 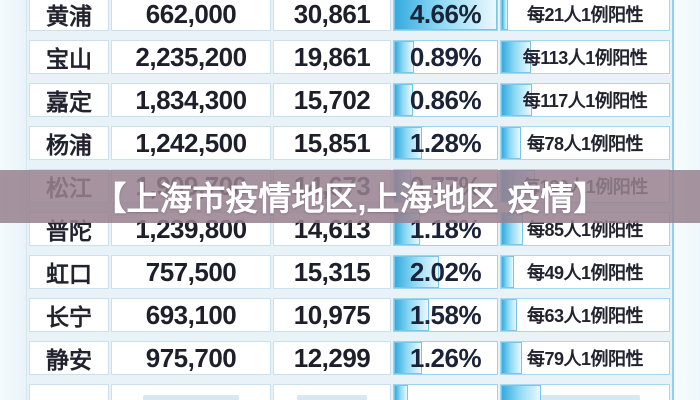 I want to click on ratio-cell: 每79人1例阳性, so click(x=585, y=358).